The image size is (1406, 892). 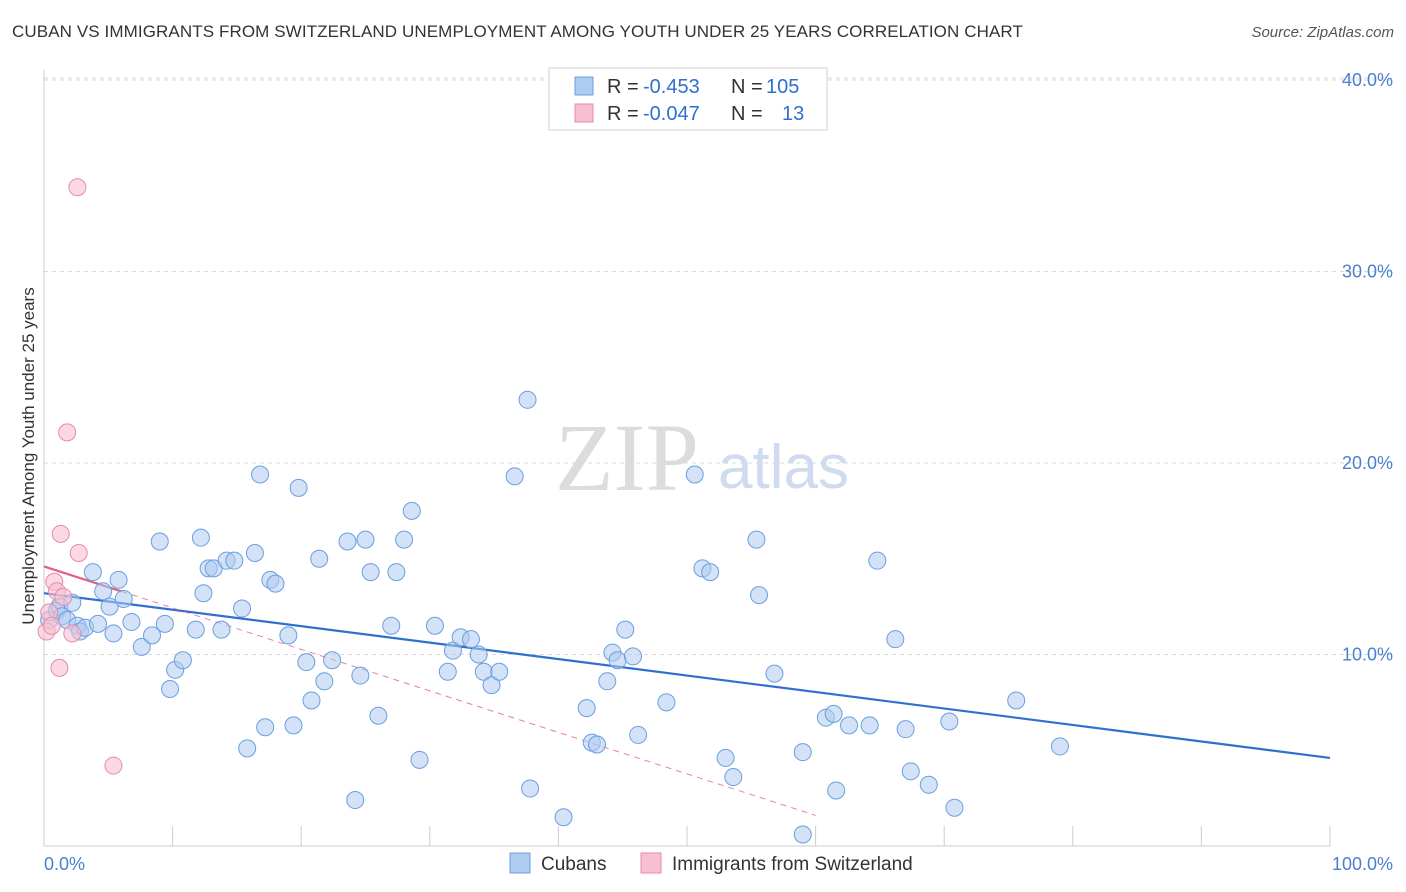 I want to click on legend-box, so click(x=688, y=99).